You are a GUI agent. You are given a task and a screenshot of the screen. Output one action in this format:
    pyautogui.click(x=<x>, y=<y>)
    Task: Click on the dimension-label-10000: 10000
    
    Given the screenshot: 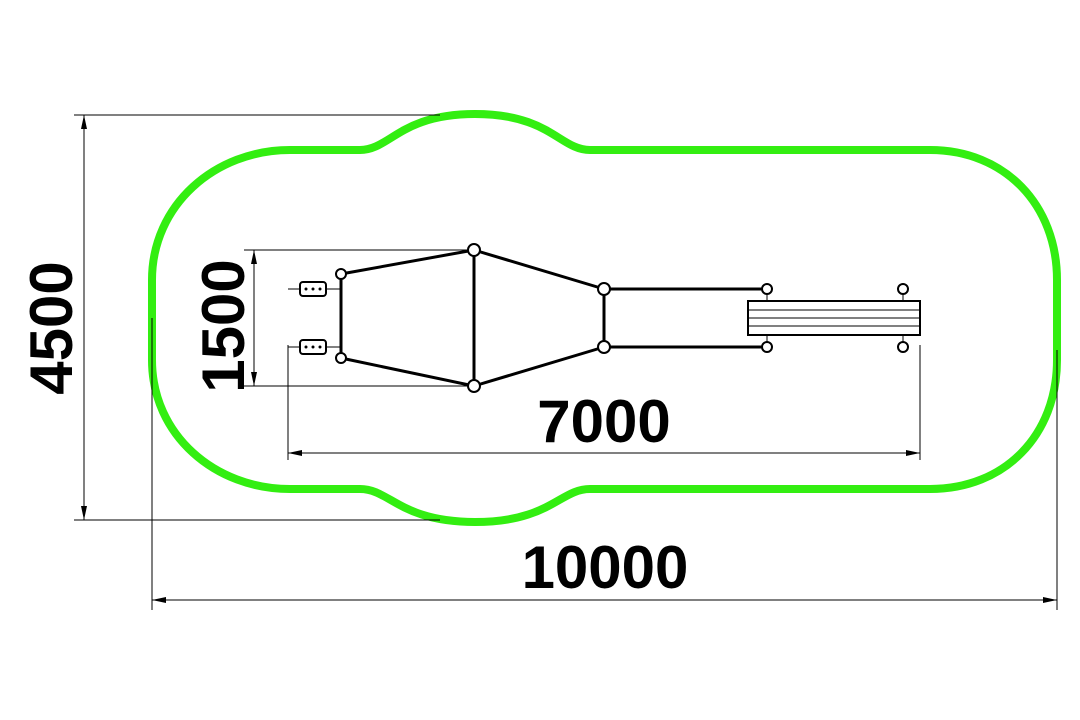 What is the action you would take?
    pyautogui.click(x=605, y=567)
    